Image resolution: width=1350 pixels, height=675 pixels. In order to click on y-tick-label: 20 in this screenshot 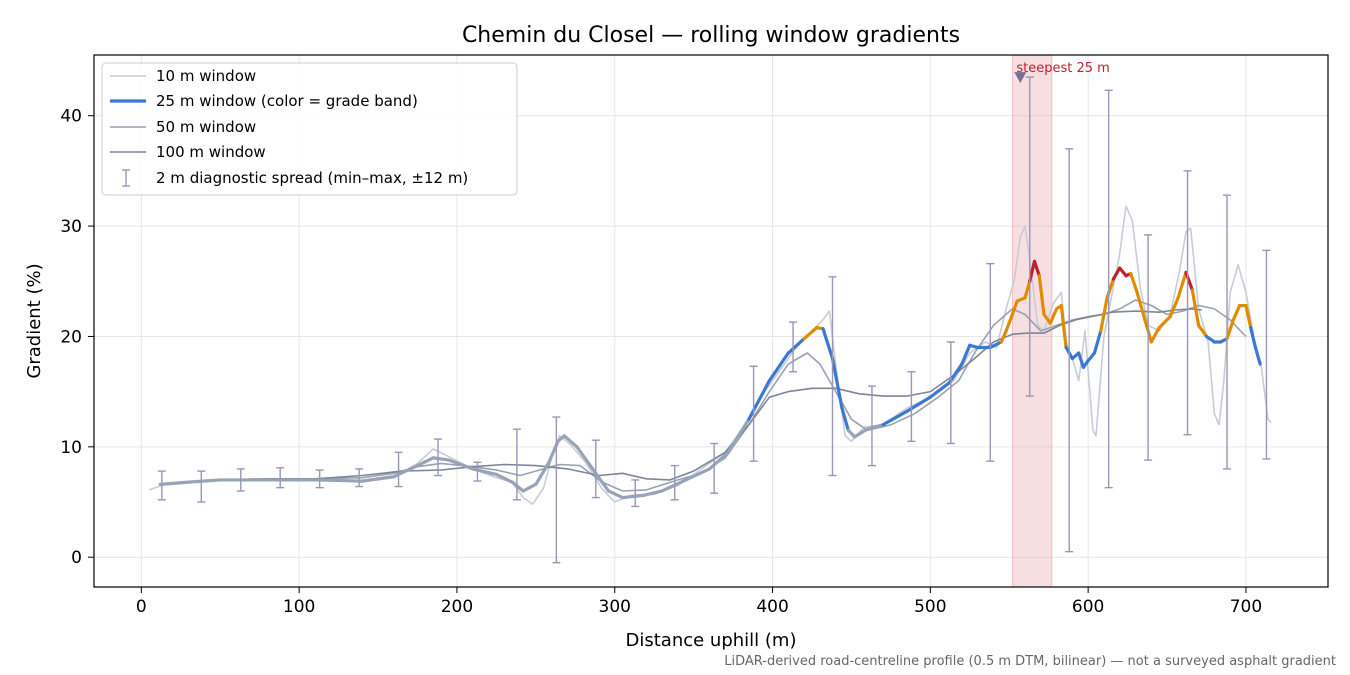, I will do `click(71, 337)`.